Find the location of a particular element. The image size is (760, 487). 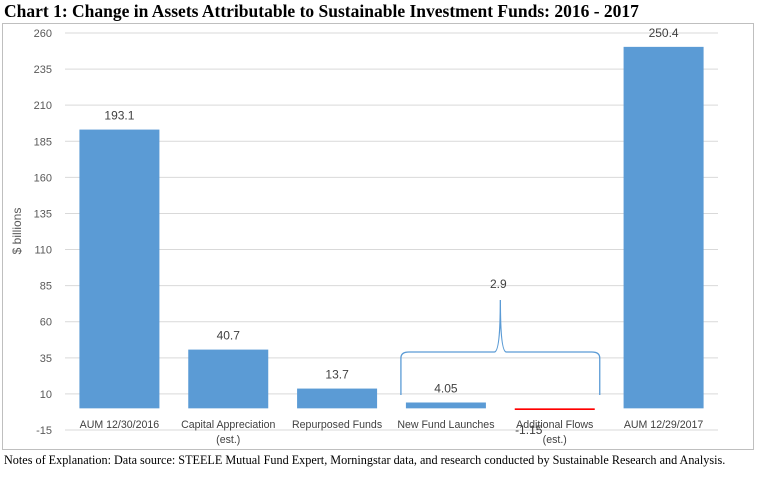

y-tick-label: 235 is located at coordinates (43, 70).